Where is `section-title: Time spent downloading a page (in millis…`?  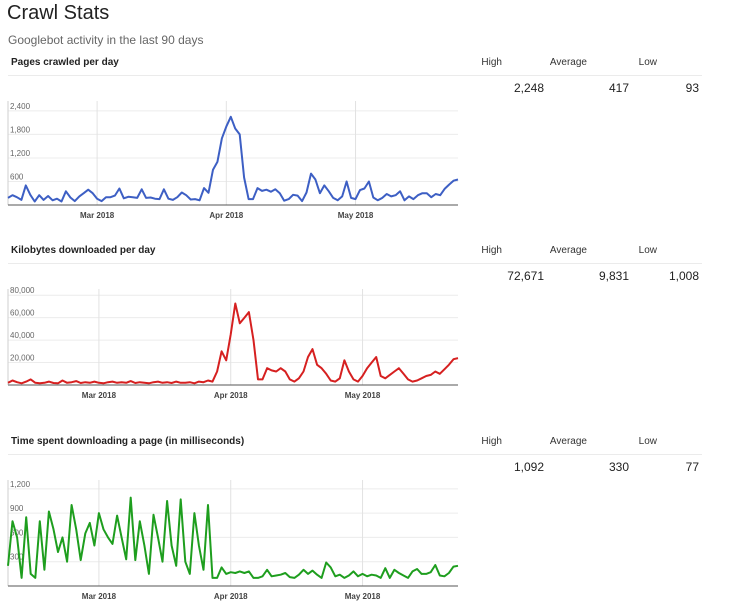 section-title: Time spent downloading a page (in millis… is located at coordinates (128, 441).